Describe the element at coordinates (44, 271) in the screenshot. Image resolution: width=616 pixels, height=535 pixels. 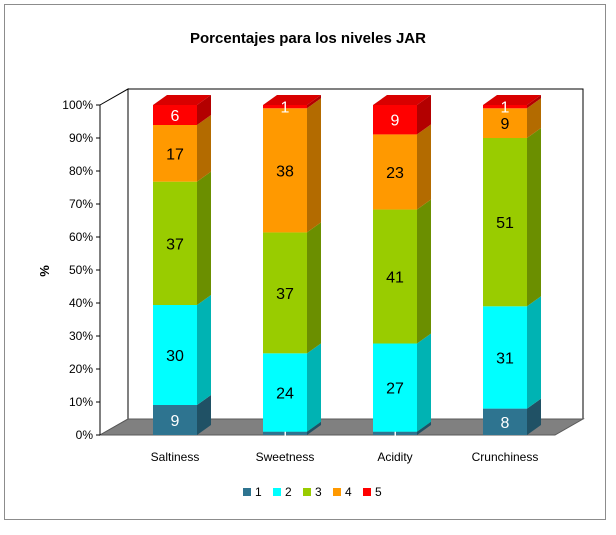
I see `y-axis-label: %` at that location.